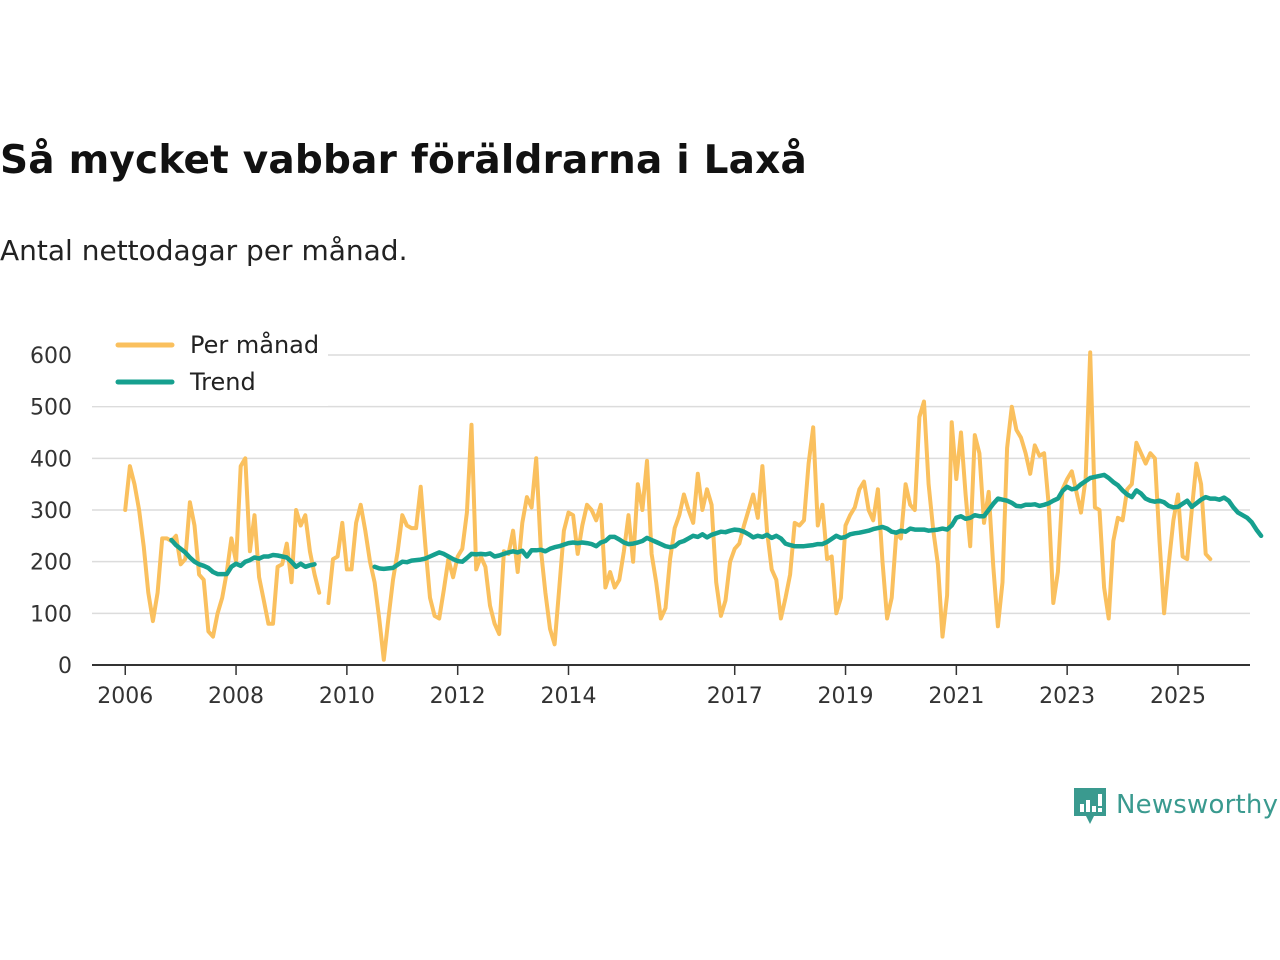 The image size is (1280, 960). What do you see at coordinates (846, 696) in the screenshot?
I see `x-tick-label-2019: 2019` at bounding box center [846, 696].